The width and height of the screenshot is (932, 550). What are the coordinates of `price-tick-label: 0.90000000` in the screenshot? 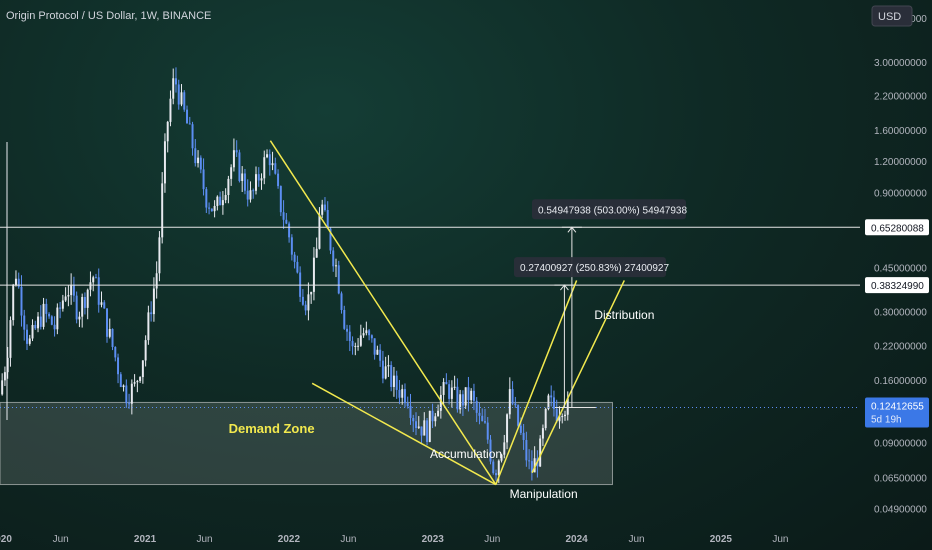 It's located at (900, 193).